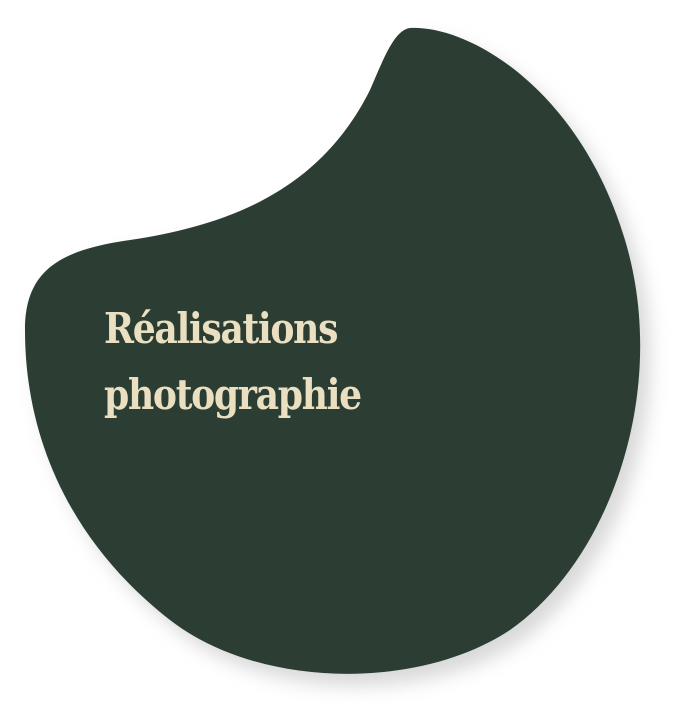  I want to click on title-line-2: photographie, so click(233, 394).